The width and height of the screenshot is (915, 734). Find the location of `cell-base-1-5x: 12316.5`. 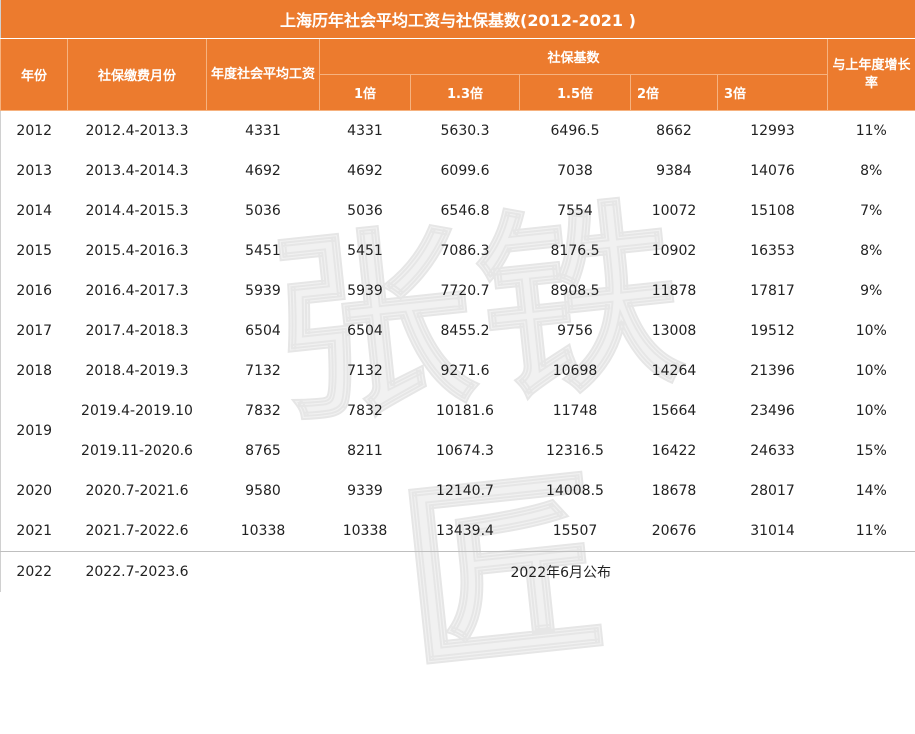

cell-base-1-5x: 12316.5 is located at coordinates (575, 451).